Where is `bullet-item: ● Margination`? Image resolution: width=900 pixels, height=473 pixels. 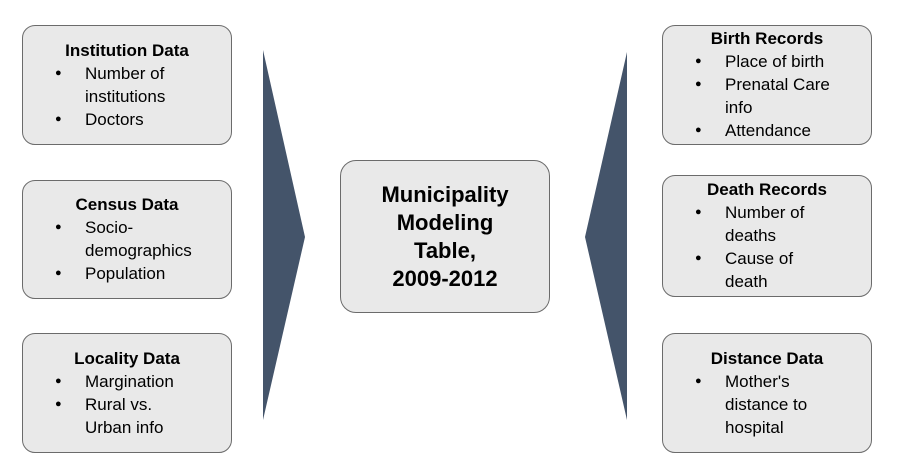
bullet-item: ● Margination is located at coordinates (127, 381).